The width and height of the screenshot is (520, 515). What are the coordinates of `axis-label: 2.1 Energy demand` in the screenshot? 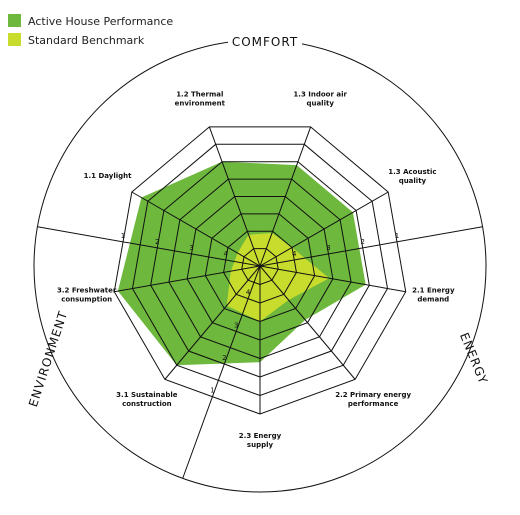 It's located at (433, 295).